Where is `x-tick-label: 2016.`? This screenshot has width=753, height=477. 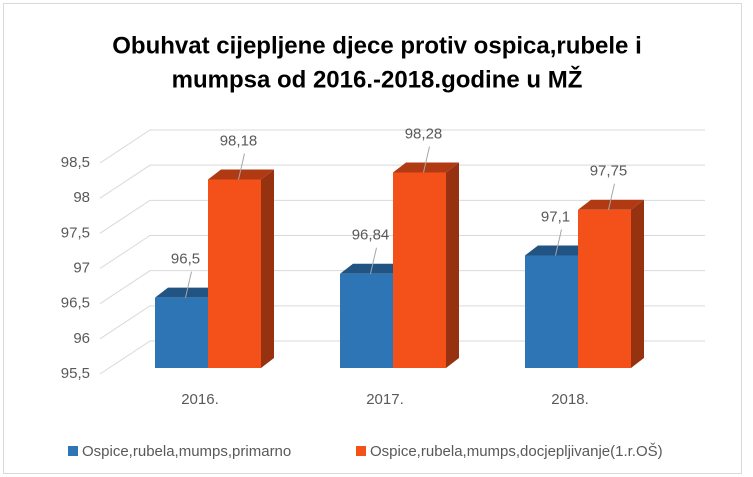 x-tick-label: 2016. is located at coordinates (200, 399).